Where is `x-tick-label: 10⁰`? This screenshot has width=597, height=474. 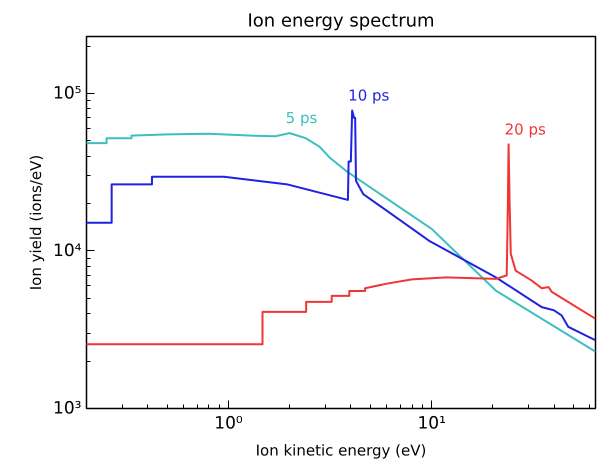
x-tick-label: 10⁰ is located at coordinates (228, 424).